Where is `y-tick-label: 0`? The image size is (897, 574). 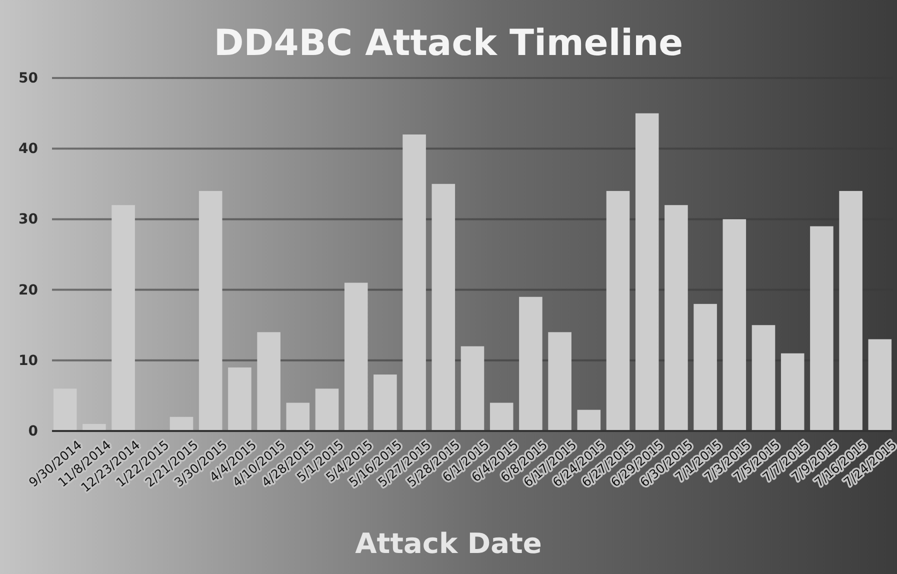 y-tick-label: 0 is located at coordinates (33, 431).